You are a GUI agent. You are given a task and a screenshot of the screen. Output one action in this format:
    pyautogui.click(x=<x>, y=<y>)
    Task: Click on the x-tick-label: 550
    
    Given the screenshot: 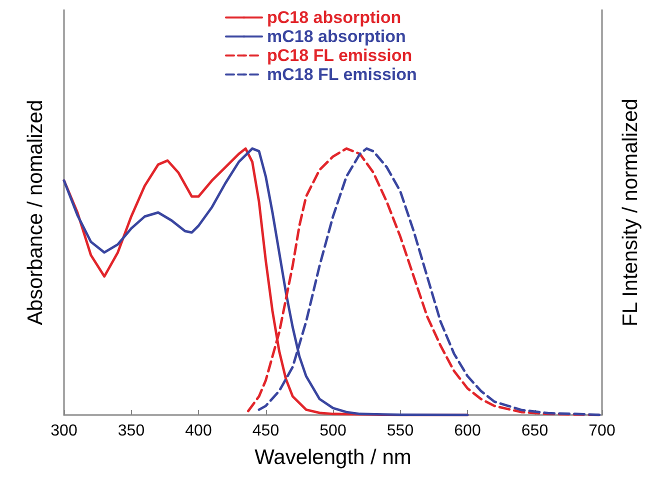 What is the action you would take?
    pyautogui.click(x=400, y=431)
    